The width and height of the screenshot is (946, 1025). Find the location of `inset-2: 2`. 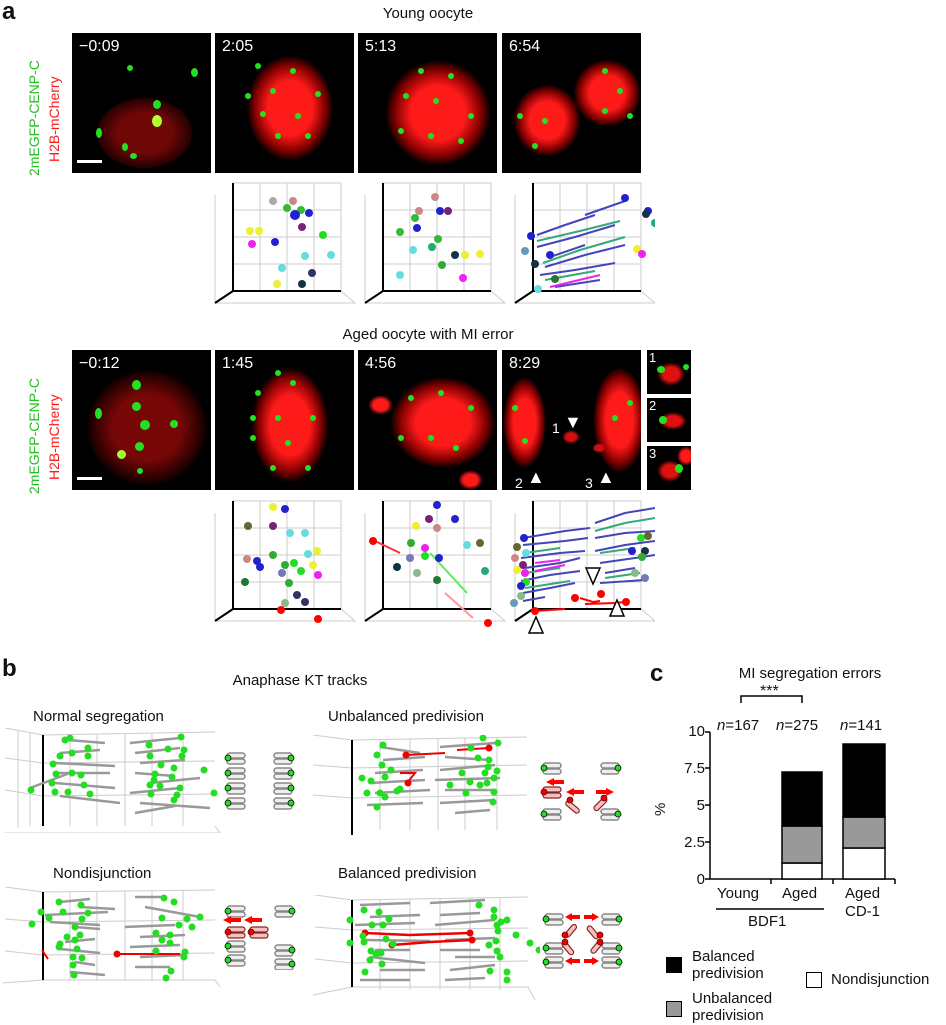

inset-2: 2 is located at coordinates (669, 420).